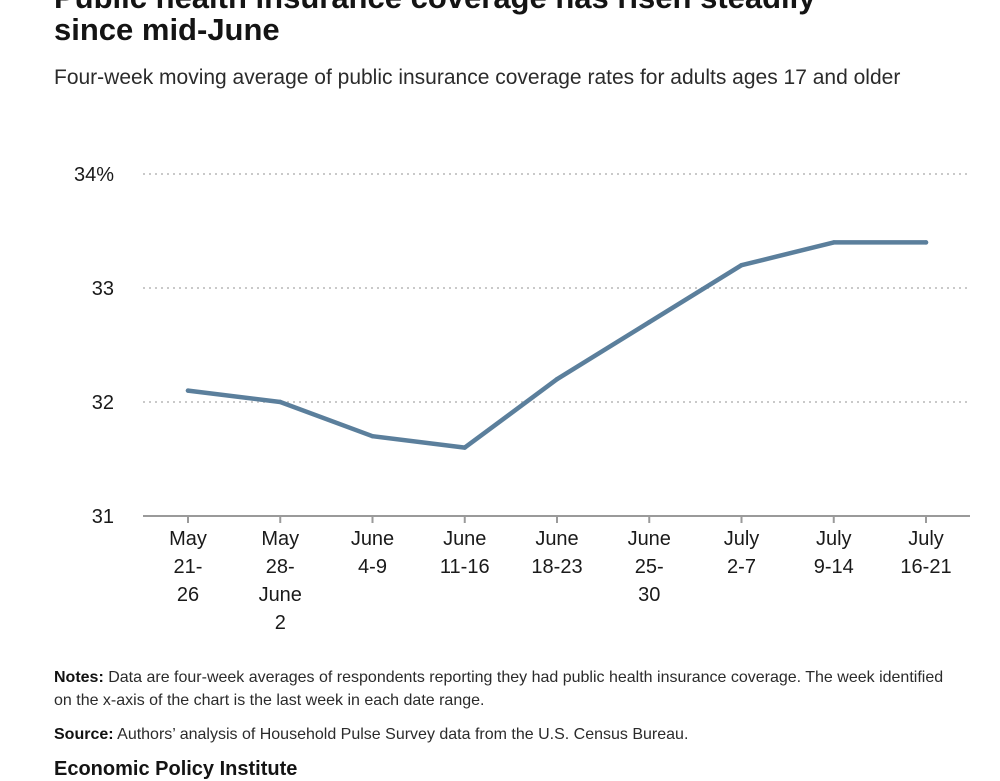  What do you see at coordinates (94, 346) in the screenshot?
I see `y-axis-ticks: 31 32 33 34%` at bounding box center [94, 346].